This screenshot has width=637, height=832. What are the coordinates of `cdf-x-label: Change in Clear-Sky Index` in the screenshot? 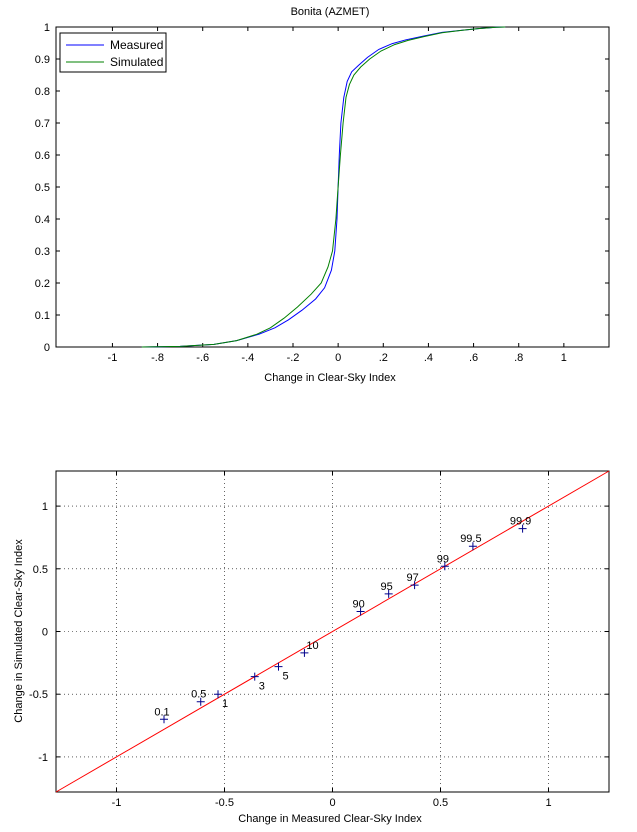 It's located at (330, 378).